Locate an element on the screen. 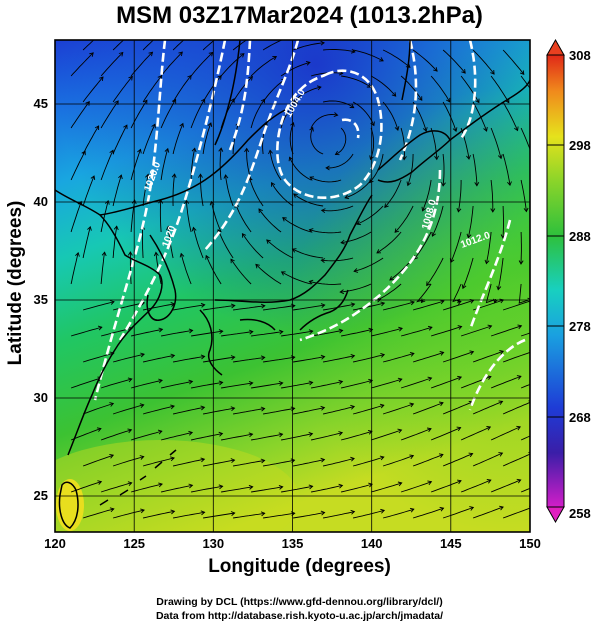  x-tick-label: 145 is located at coordinates (451, 543).